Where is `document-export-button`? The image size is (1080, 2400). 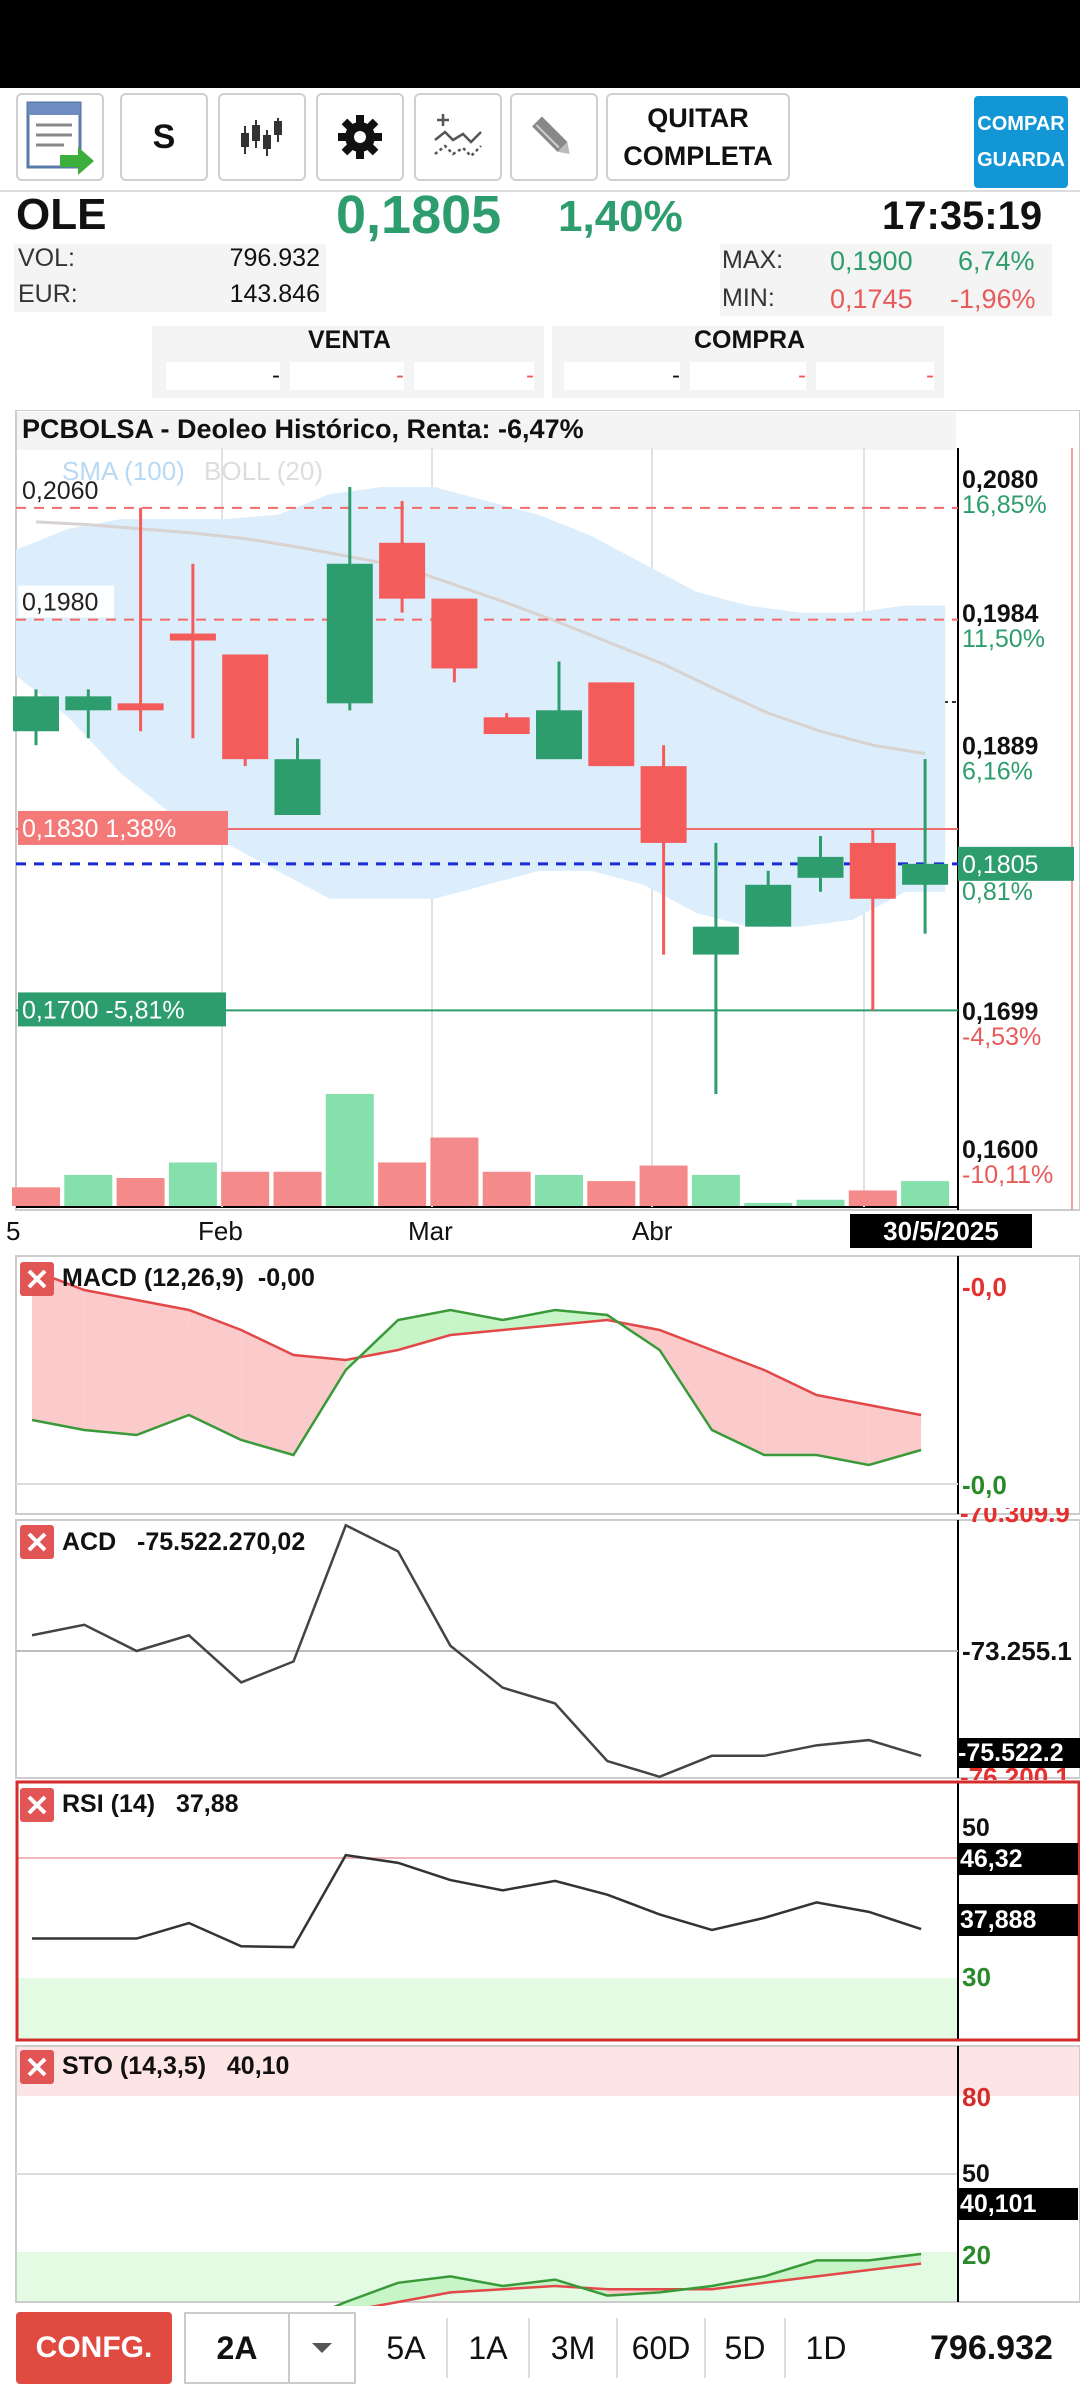
document-export-button is located at coordinates (60, 137).